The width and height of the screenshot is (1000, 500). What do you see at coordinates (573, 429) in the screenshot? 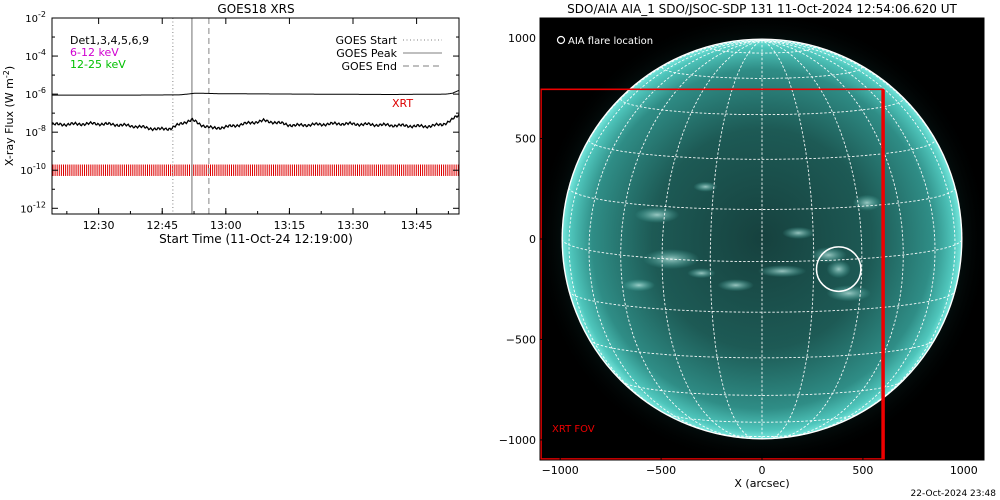
I see `xrt-fov-label: XRT FOV` at bounding box center [573, 429].